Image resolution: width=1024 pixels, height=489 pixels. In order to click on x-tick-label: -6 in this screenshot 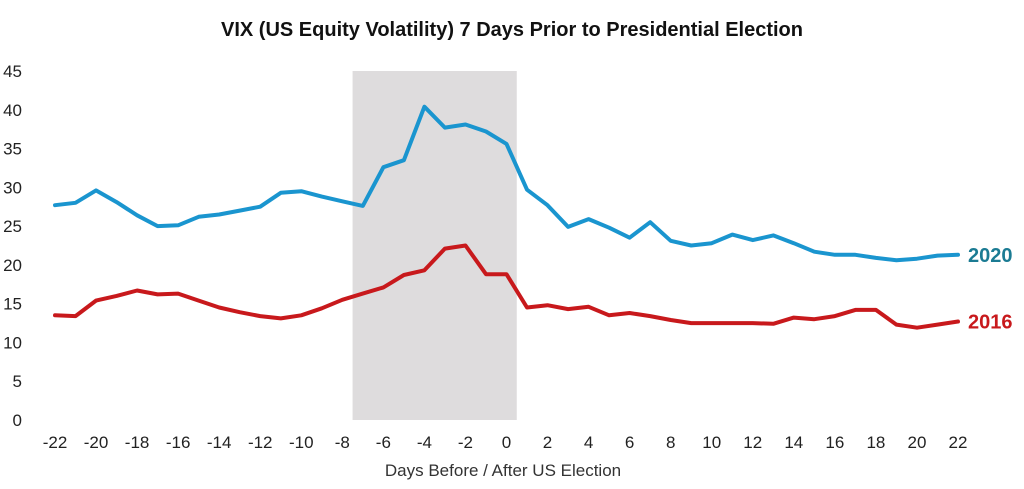, I will do `click(383, 442)`.